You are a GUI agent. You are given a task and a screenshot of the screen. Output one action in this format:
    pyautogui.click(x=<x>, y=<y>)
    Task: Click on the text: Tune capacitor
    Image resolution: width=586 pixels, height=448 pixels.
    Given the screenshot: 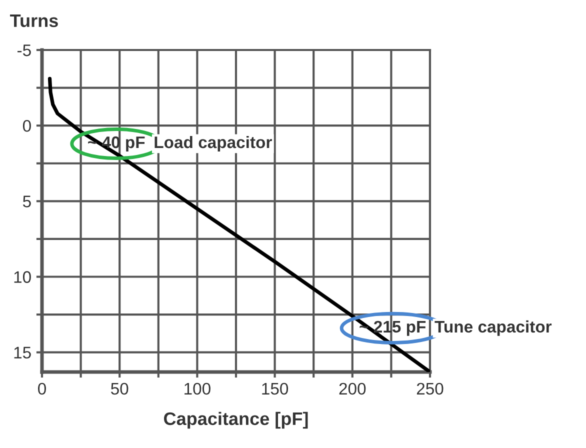 What is the action you would take?
    pyautogui.click(x=493, y=328)
    